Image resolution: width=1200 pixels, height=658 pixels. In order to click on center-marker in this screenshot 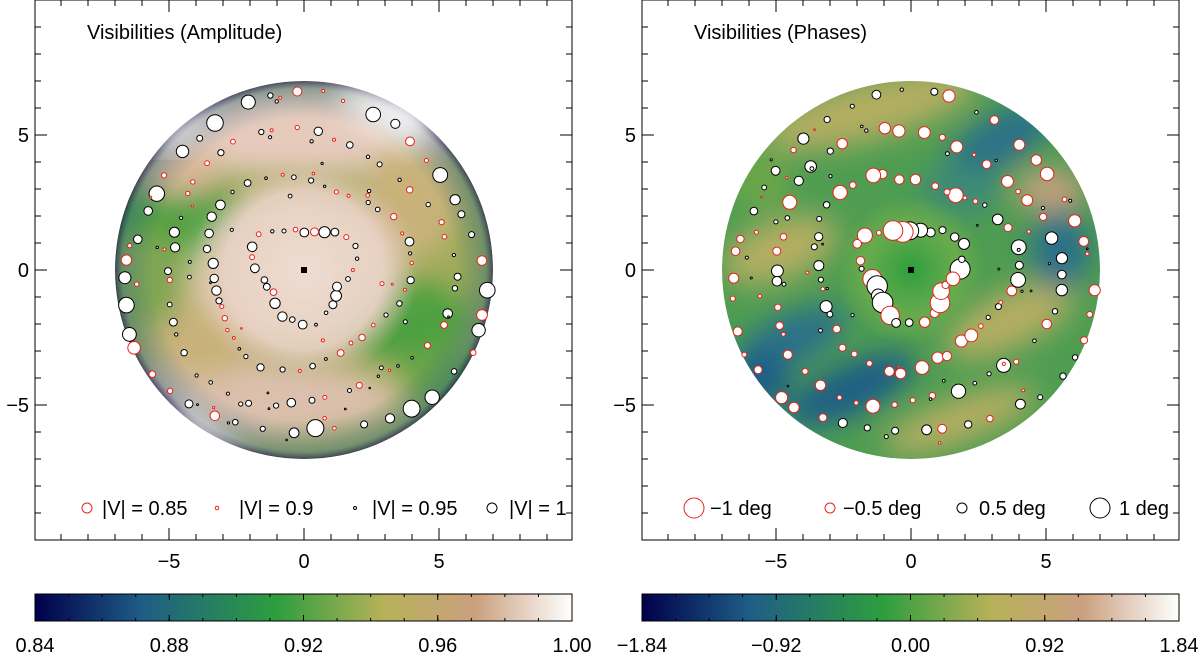, I will do `click(911, 270)`.